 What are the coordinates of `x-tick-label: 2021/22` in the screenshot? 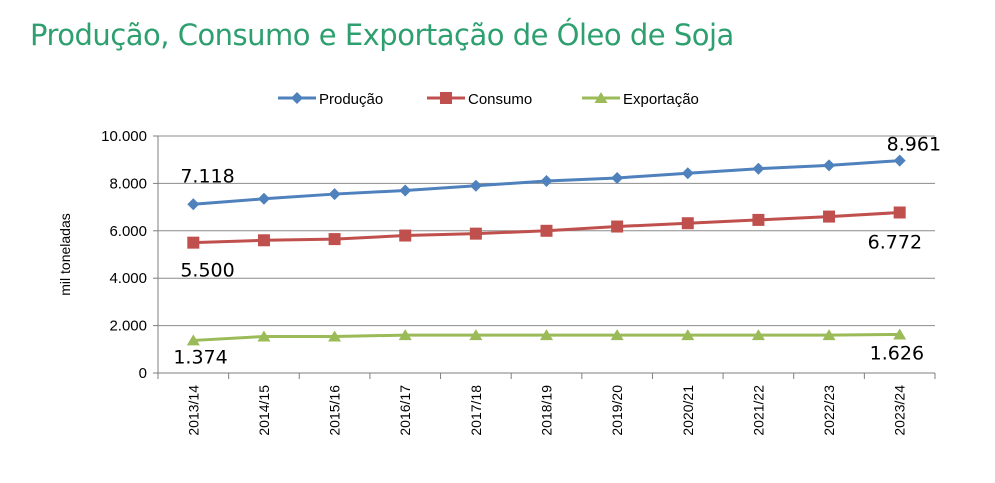 It's located at (758, 410).